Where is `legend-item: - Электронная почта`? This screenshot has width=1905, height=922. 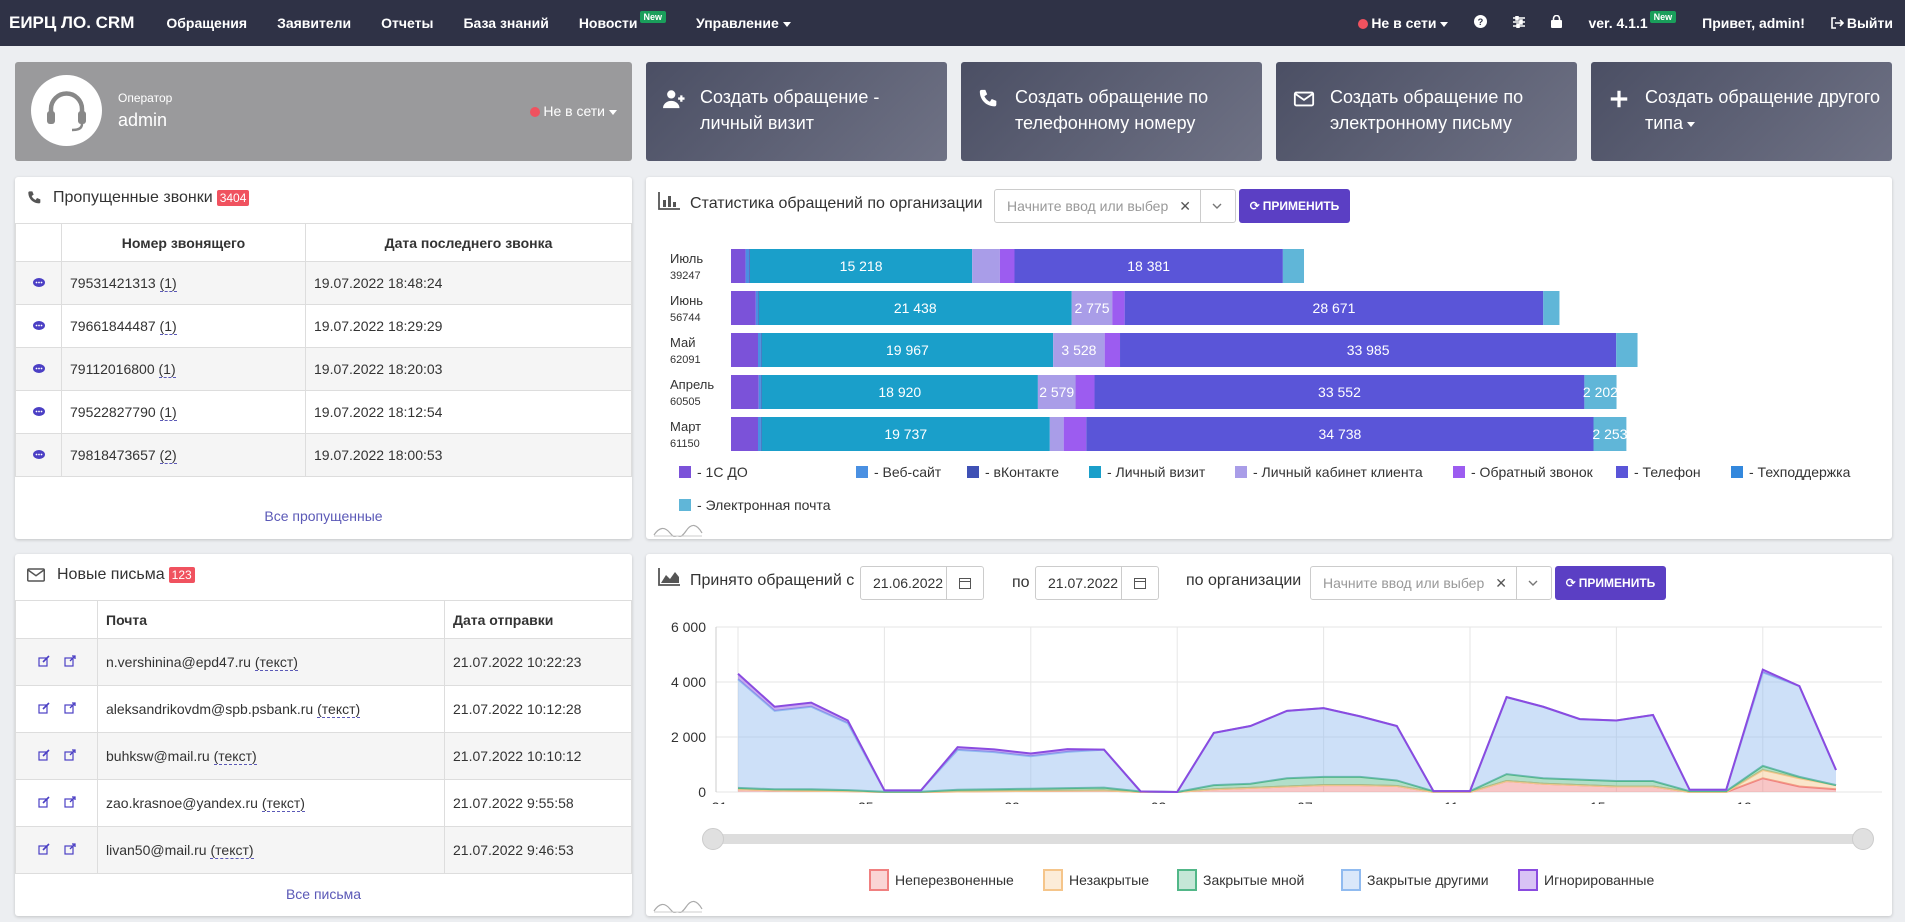 legend-item: - Электронная почта is located at coordinates (755, 505).